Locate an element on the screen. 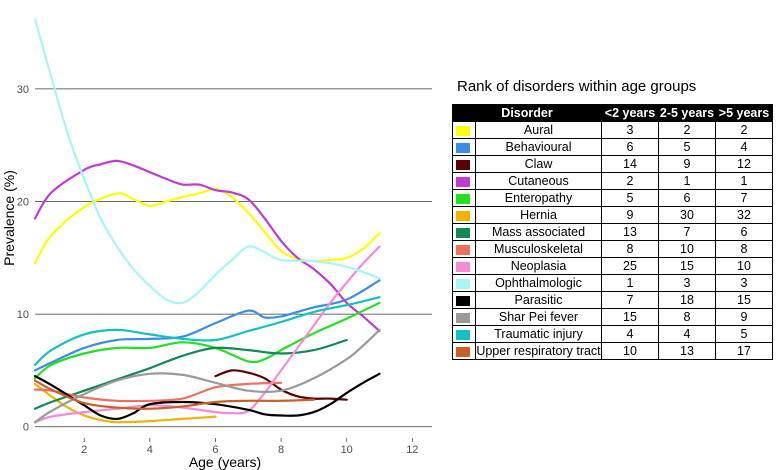  rank-2-5: 6 is located at coordinates (687, 198).